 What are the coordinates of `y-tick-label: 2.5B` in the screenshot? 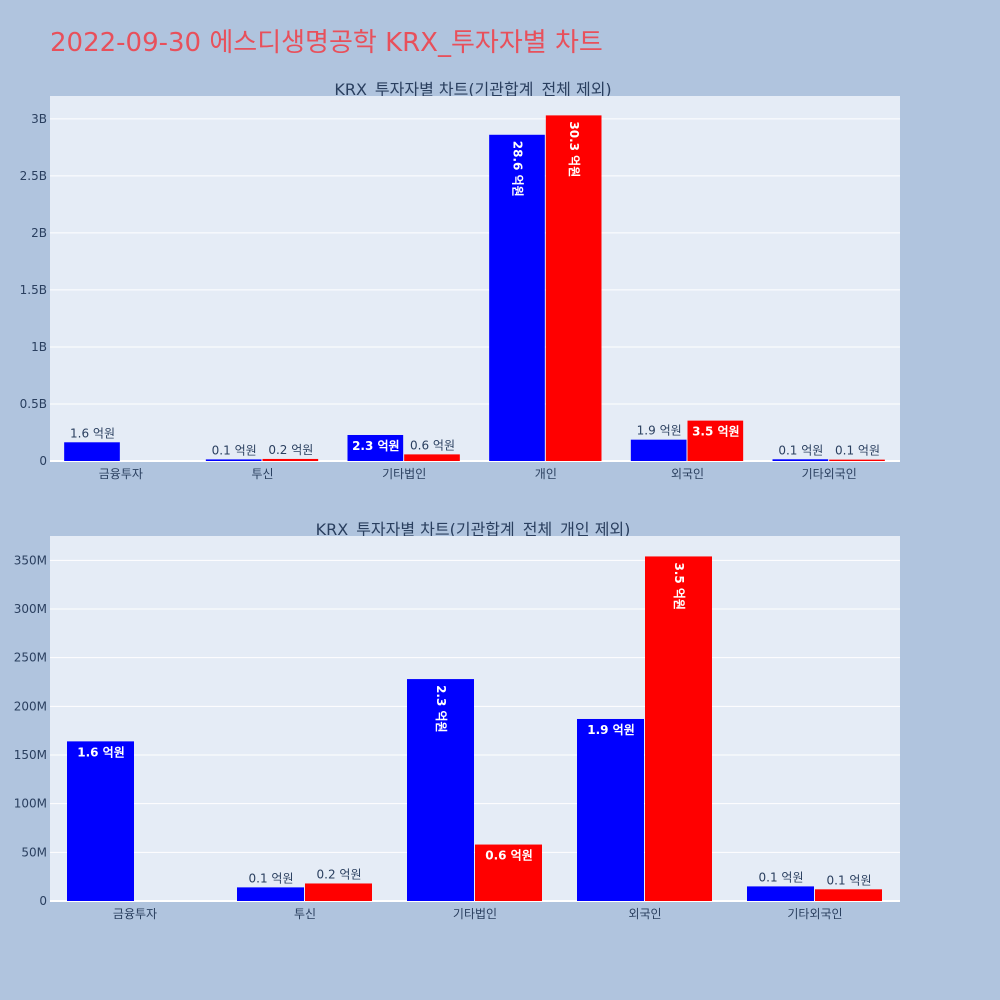 It's located at (33, 176).